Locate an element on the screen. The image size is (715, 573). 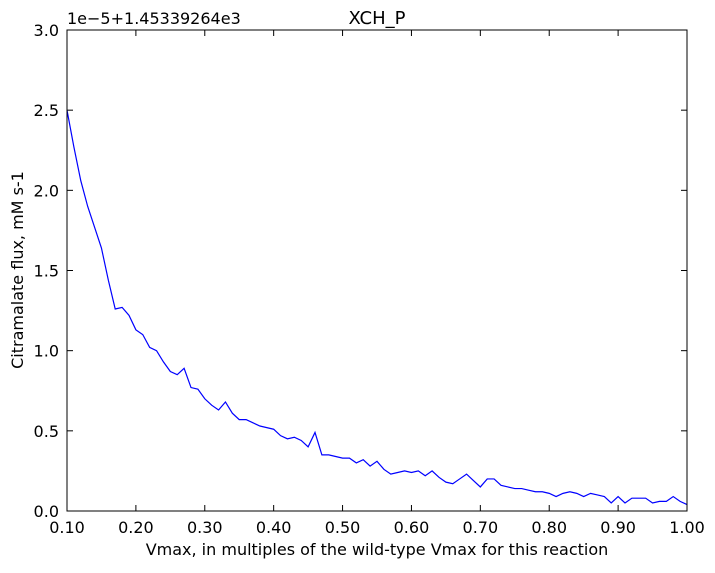
y-tick-label: 0.0 is located at coordinates (46, 511).